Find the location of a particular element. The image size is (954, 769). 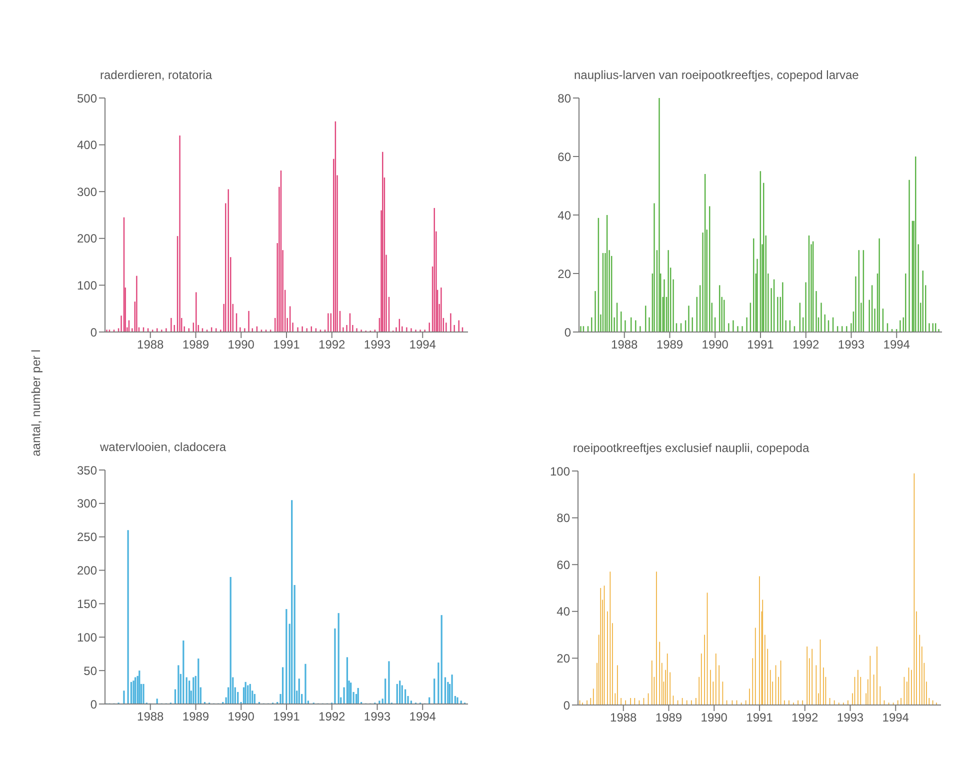

chart-title: watervlooien, cladocera is located at coordinates (163, 447).